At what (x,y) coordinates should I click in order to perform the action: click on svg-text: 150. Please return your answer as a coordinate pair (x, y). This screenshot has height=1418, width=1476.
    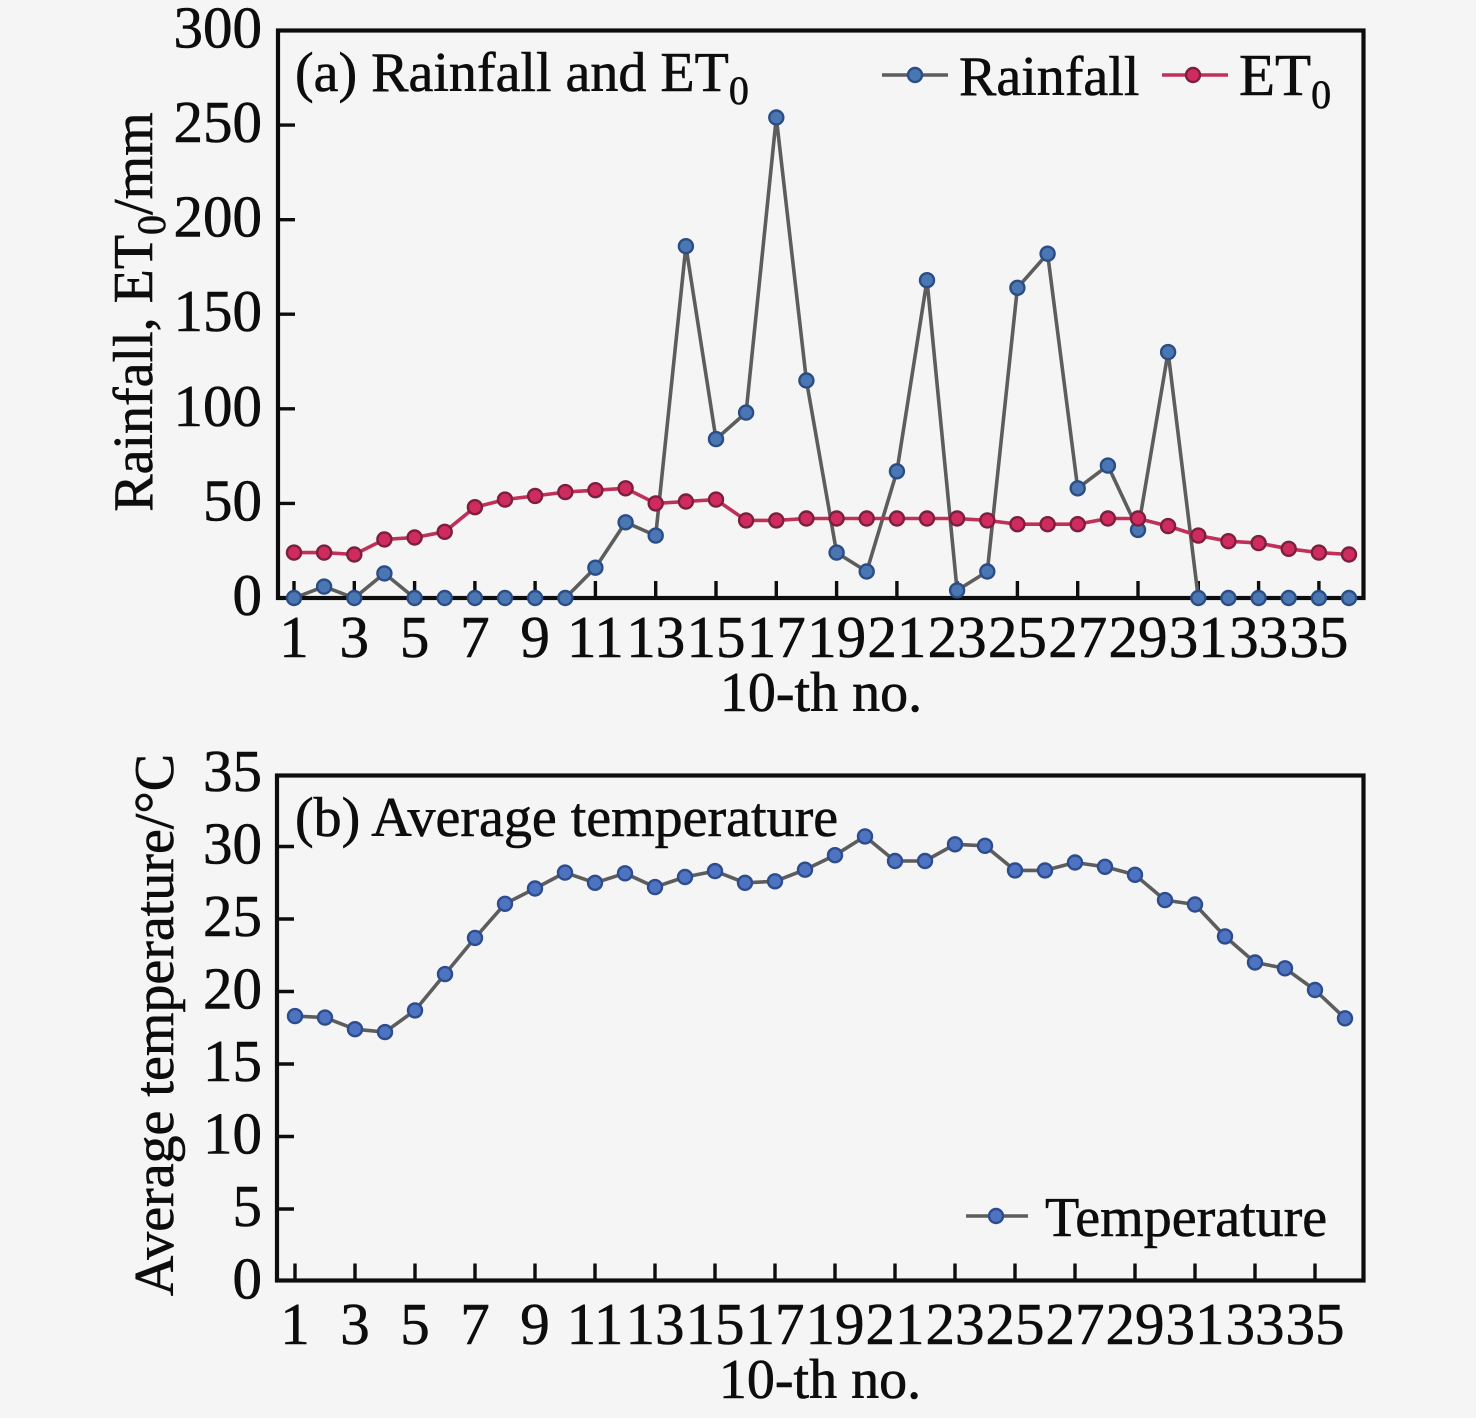
    Looking at the image, I should click on (218, 311).